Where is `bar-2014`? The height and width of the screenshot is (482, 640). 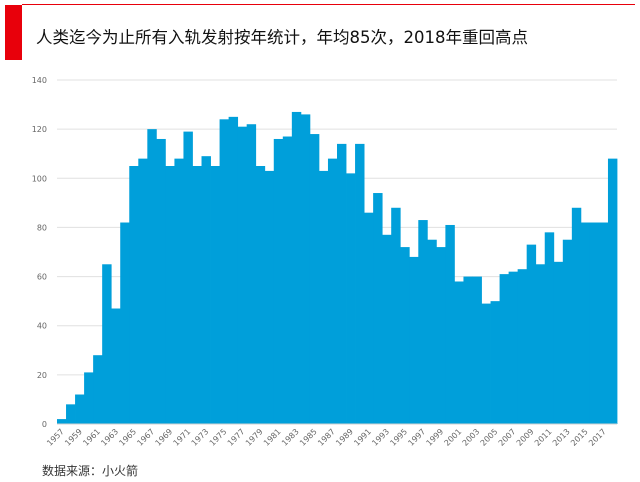
bar-2014 is located at coordinates (576, 315).